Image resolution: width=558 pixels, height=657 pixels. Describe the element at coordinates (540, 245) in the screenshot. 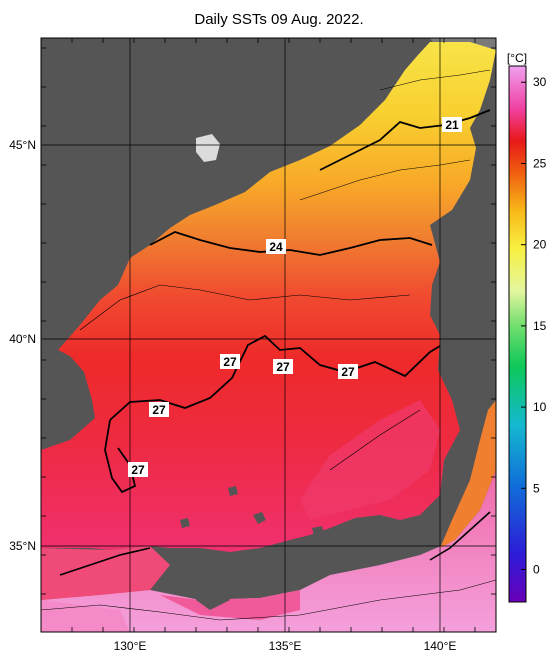

I see `colorbar-tick-label: 20` at that location.